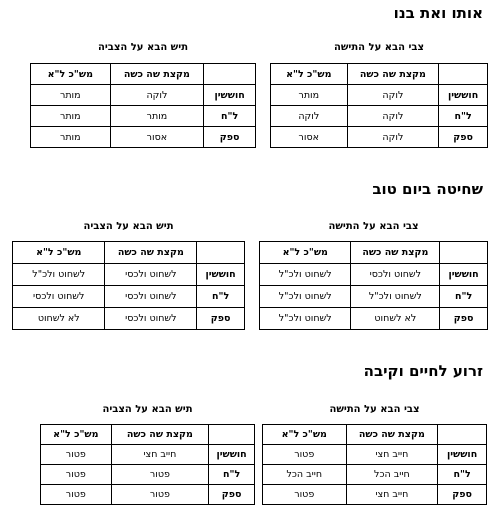 This screenshot has height=511, width=499. I want to click on table-row: ספק אסור מותר, so click(143, 137).